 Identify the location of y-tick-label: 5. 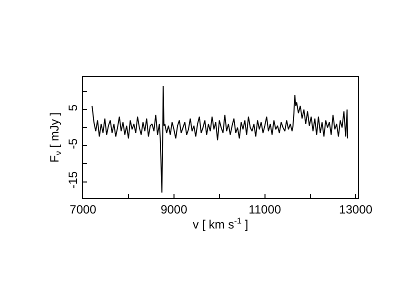
(73, 108).